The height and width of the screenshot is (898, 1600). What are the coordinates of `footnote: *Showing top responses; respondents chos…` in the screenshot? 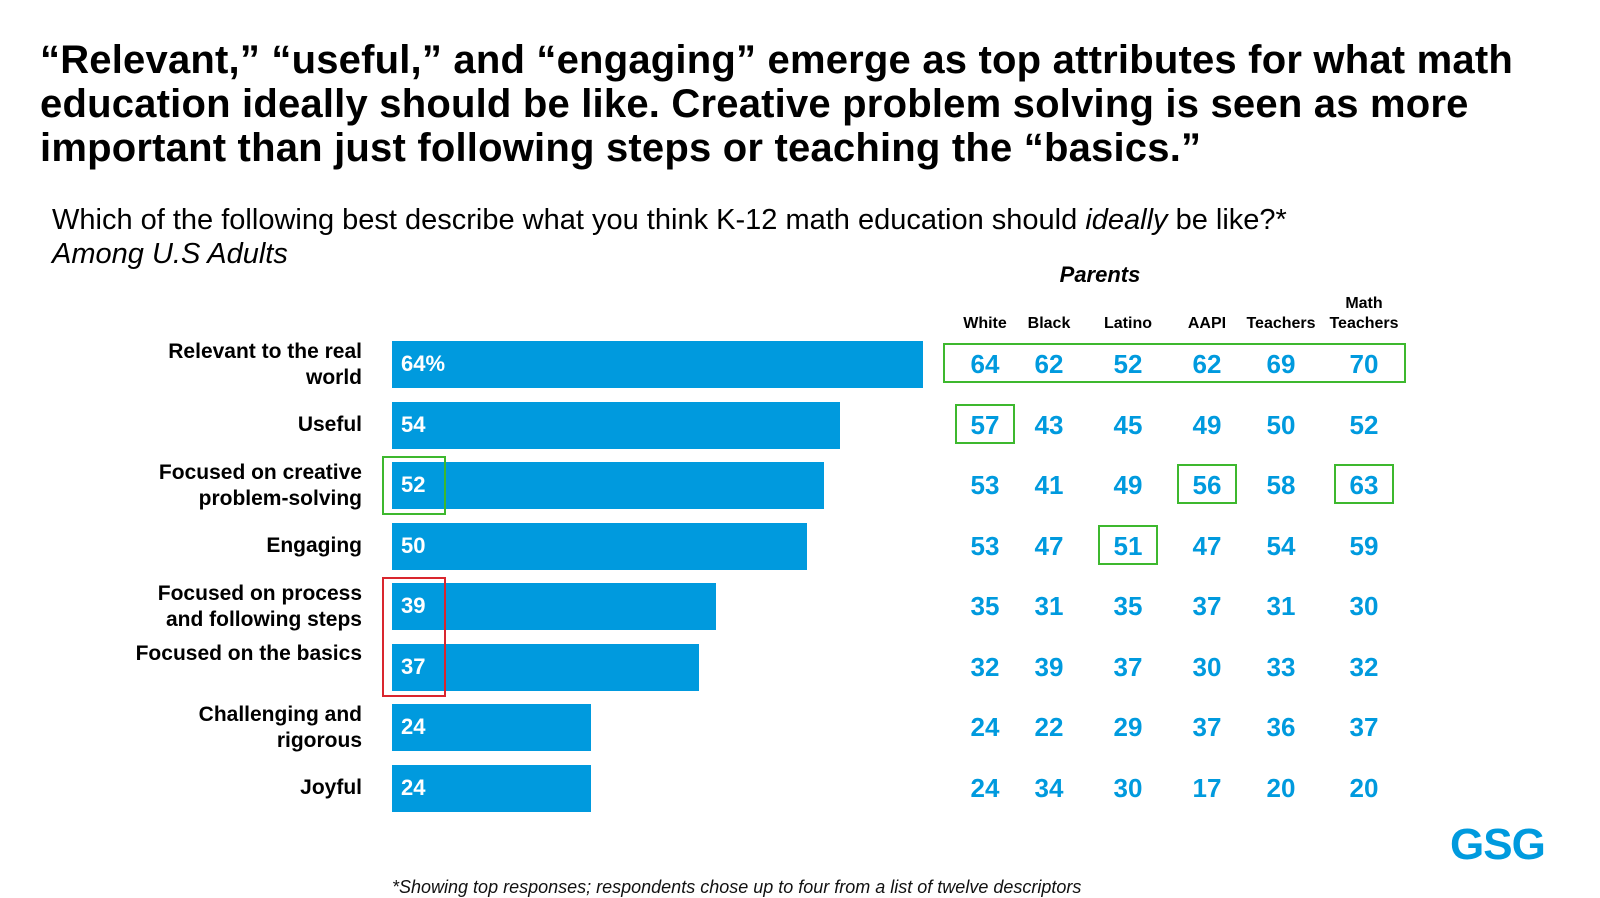 It's located at (737, 887).